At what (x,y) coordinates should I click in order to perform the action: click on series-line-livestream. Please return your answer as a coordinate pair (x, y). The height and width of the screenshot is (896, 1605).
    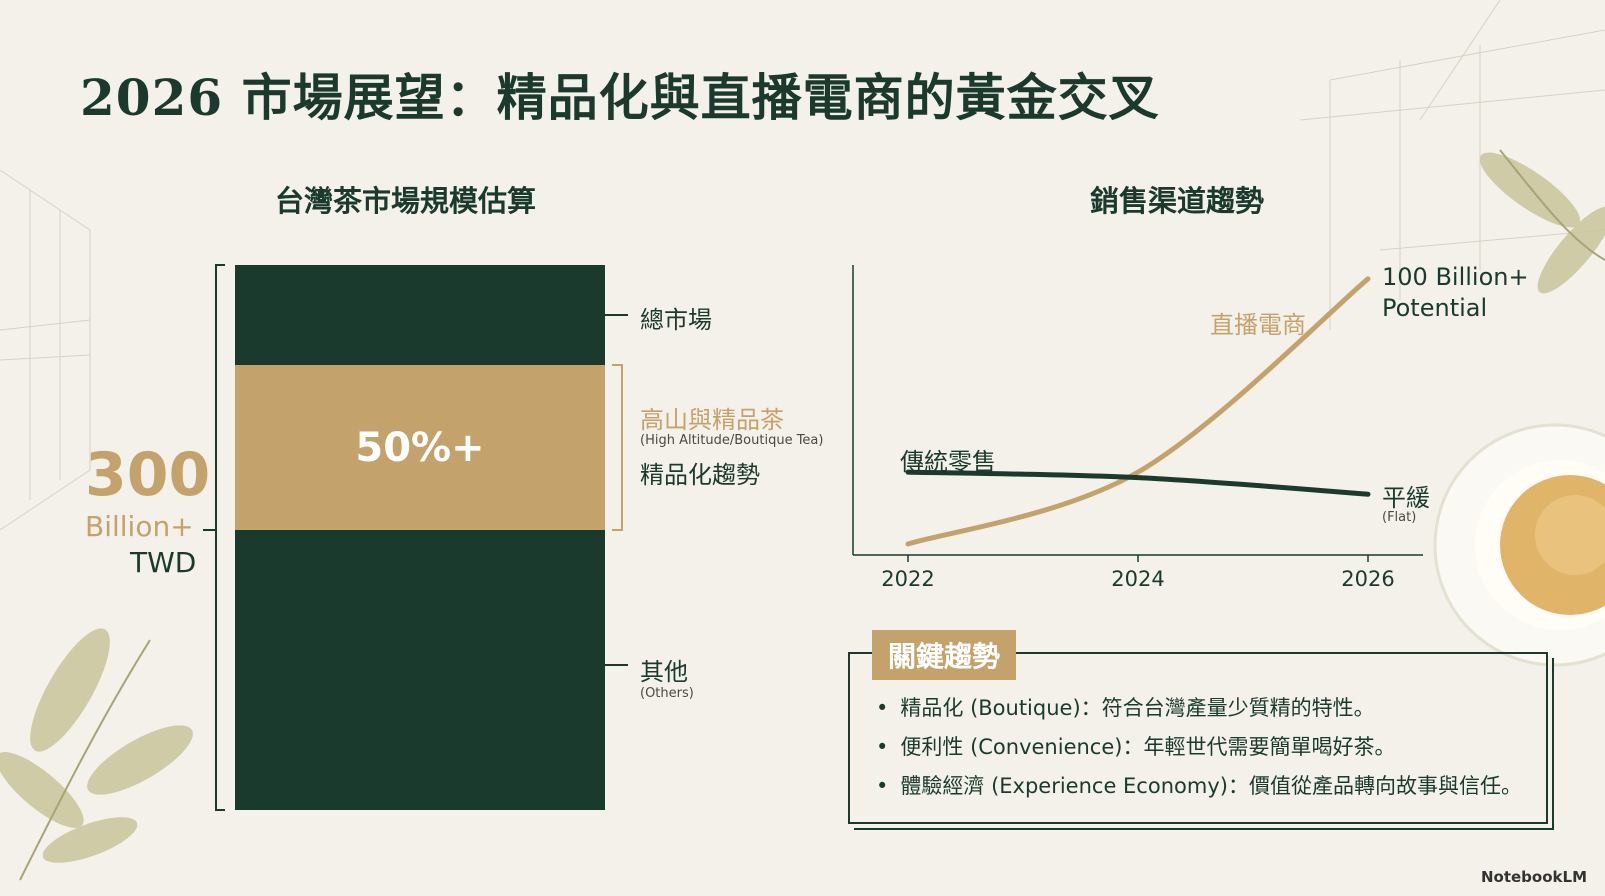
    Looking at the image, I should click on (1138, 411).